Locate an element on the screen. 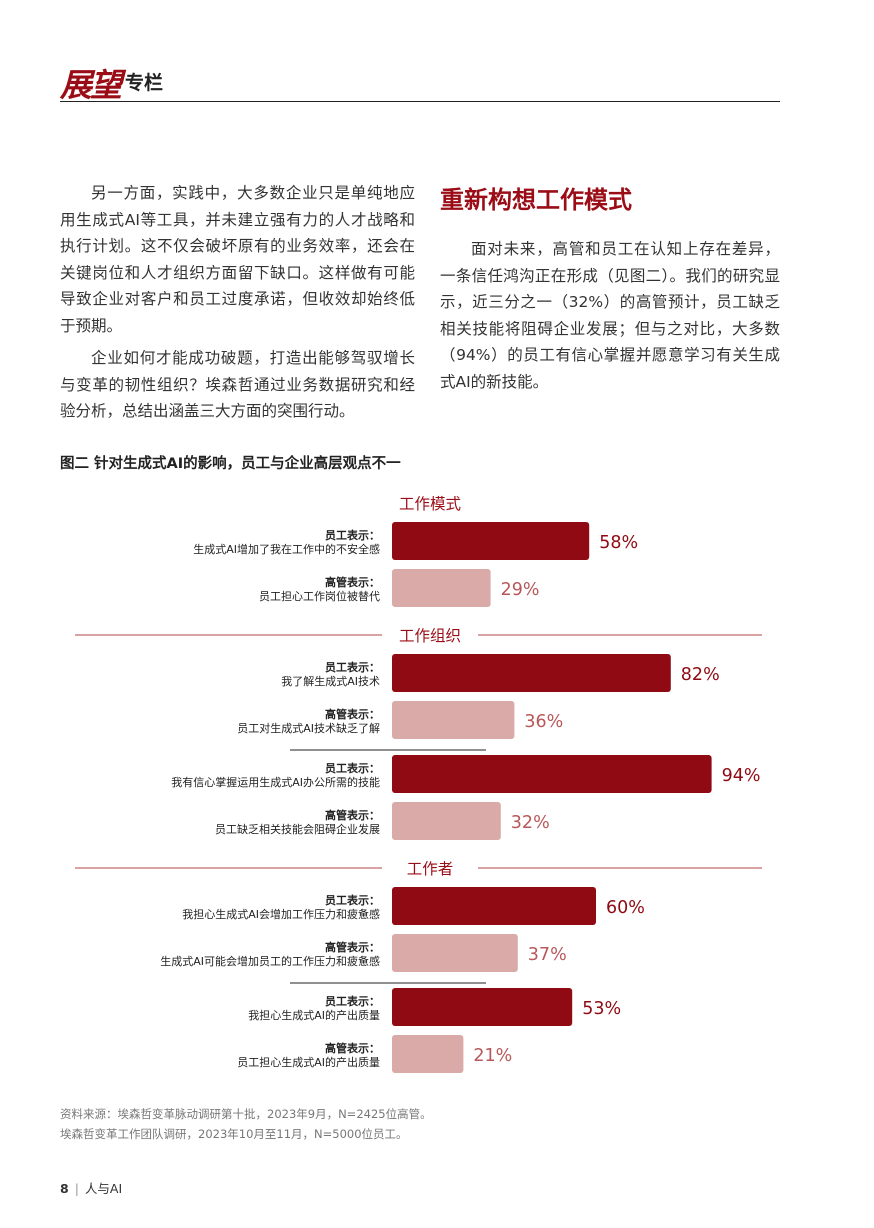  bar-value-label: 29% is located at coordinates (520, 590).